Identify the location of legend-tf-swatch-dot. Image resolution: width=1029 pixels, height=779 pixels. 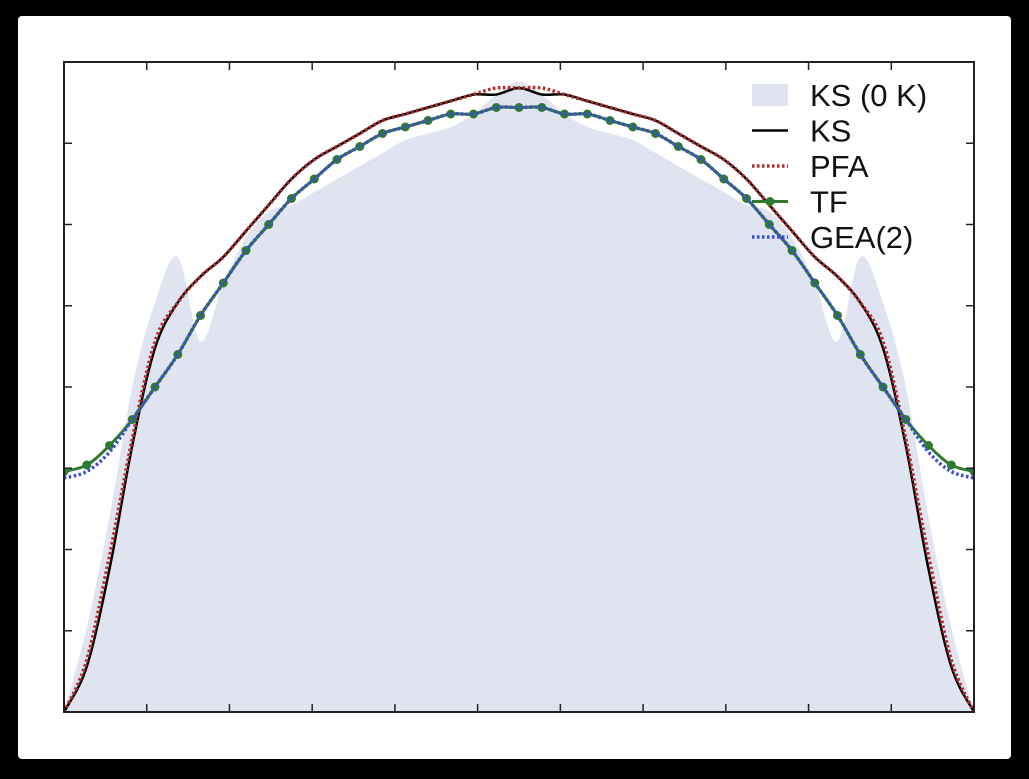
(770, 201).